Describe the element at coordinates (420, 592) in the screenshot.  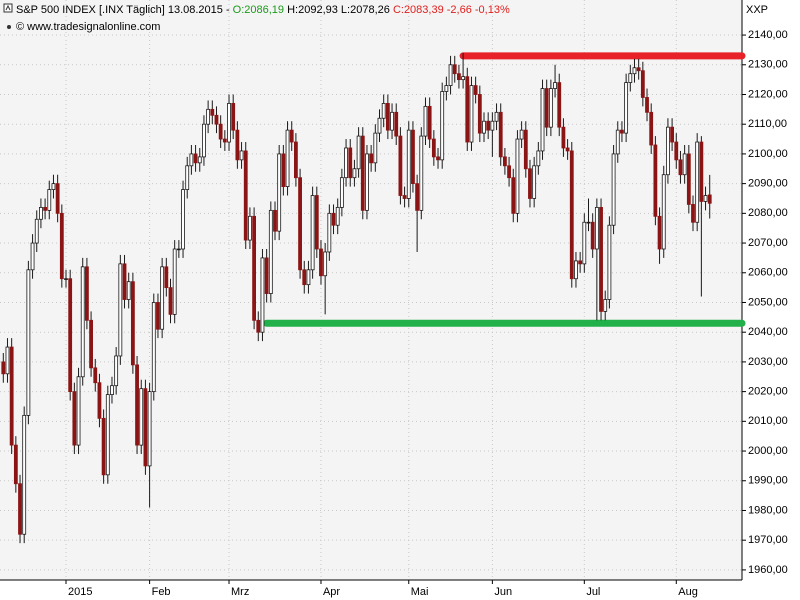
I see `x-tick-label: Mai` at that location.